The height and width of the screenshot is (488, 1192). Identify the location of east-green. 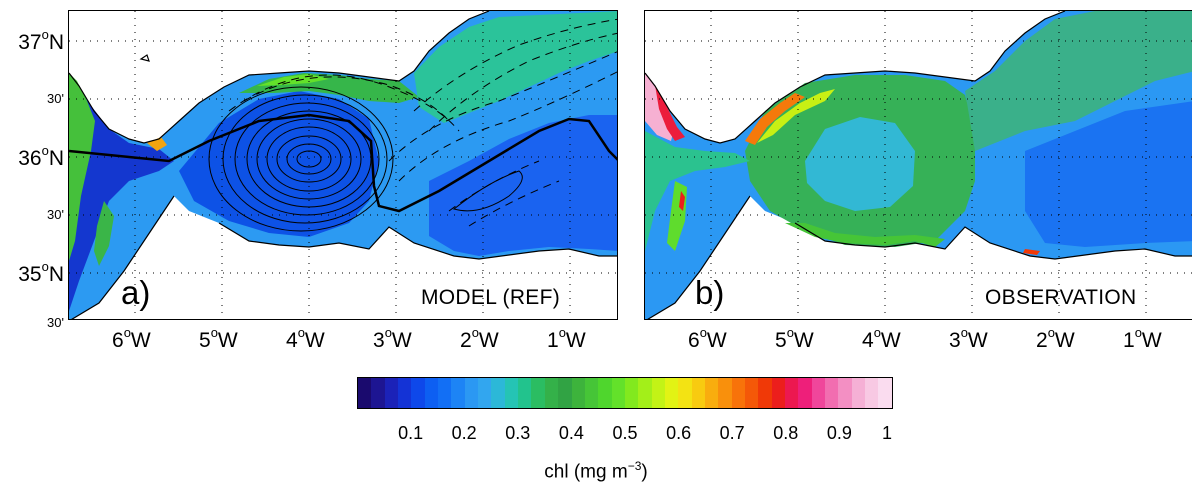
(1078, 81).